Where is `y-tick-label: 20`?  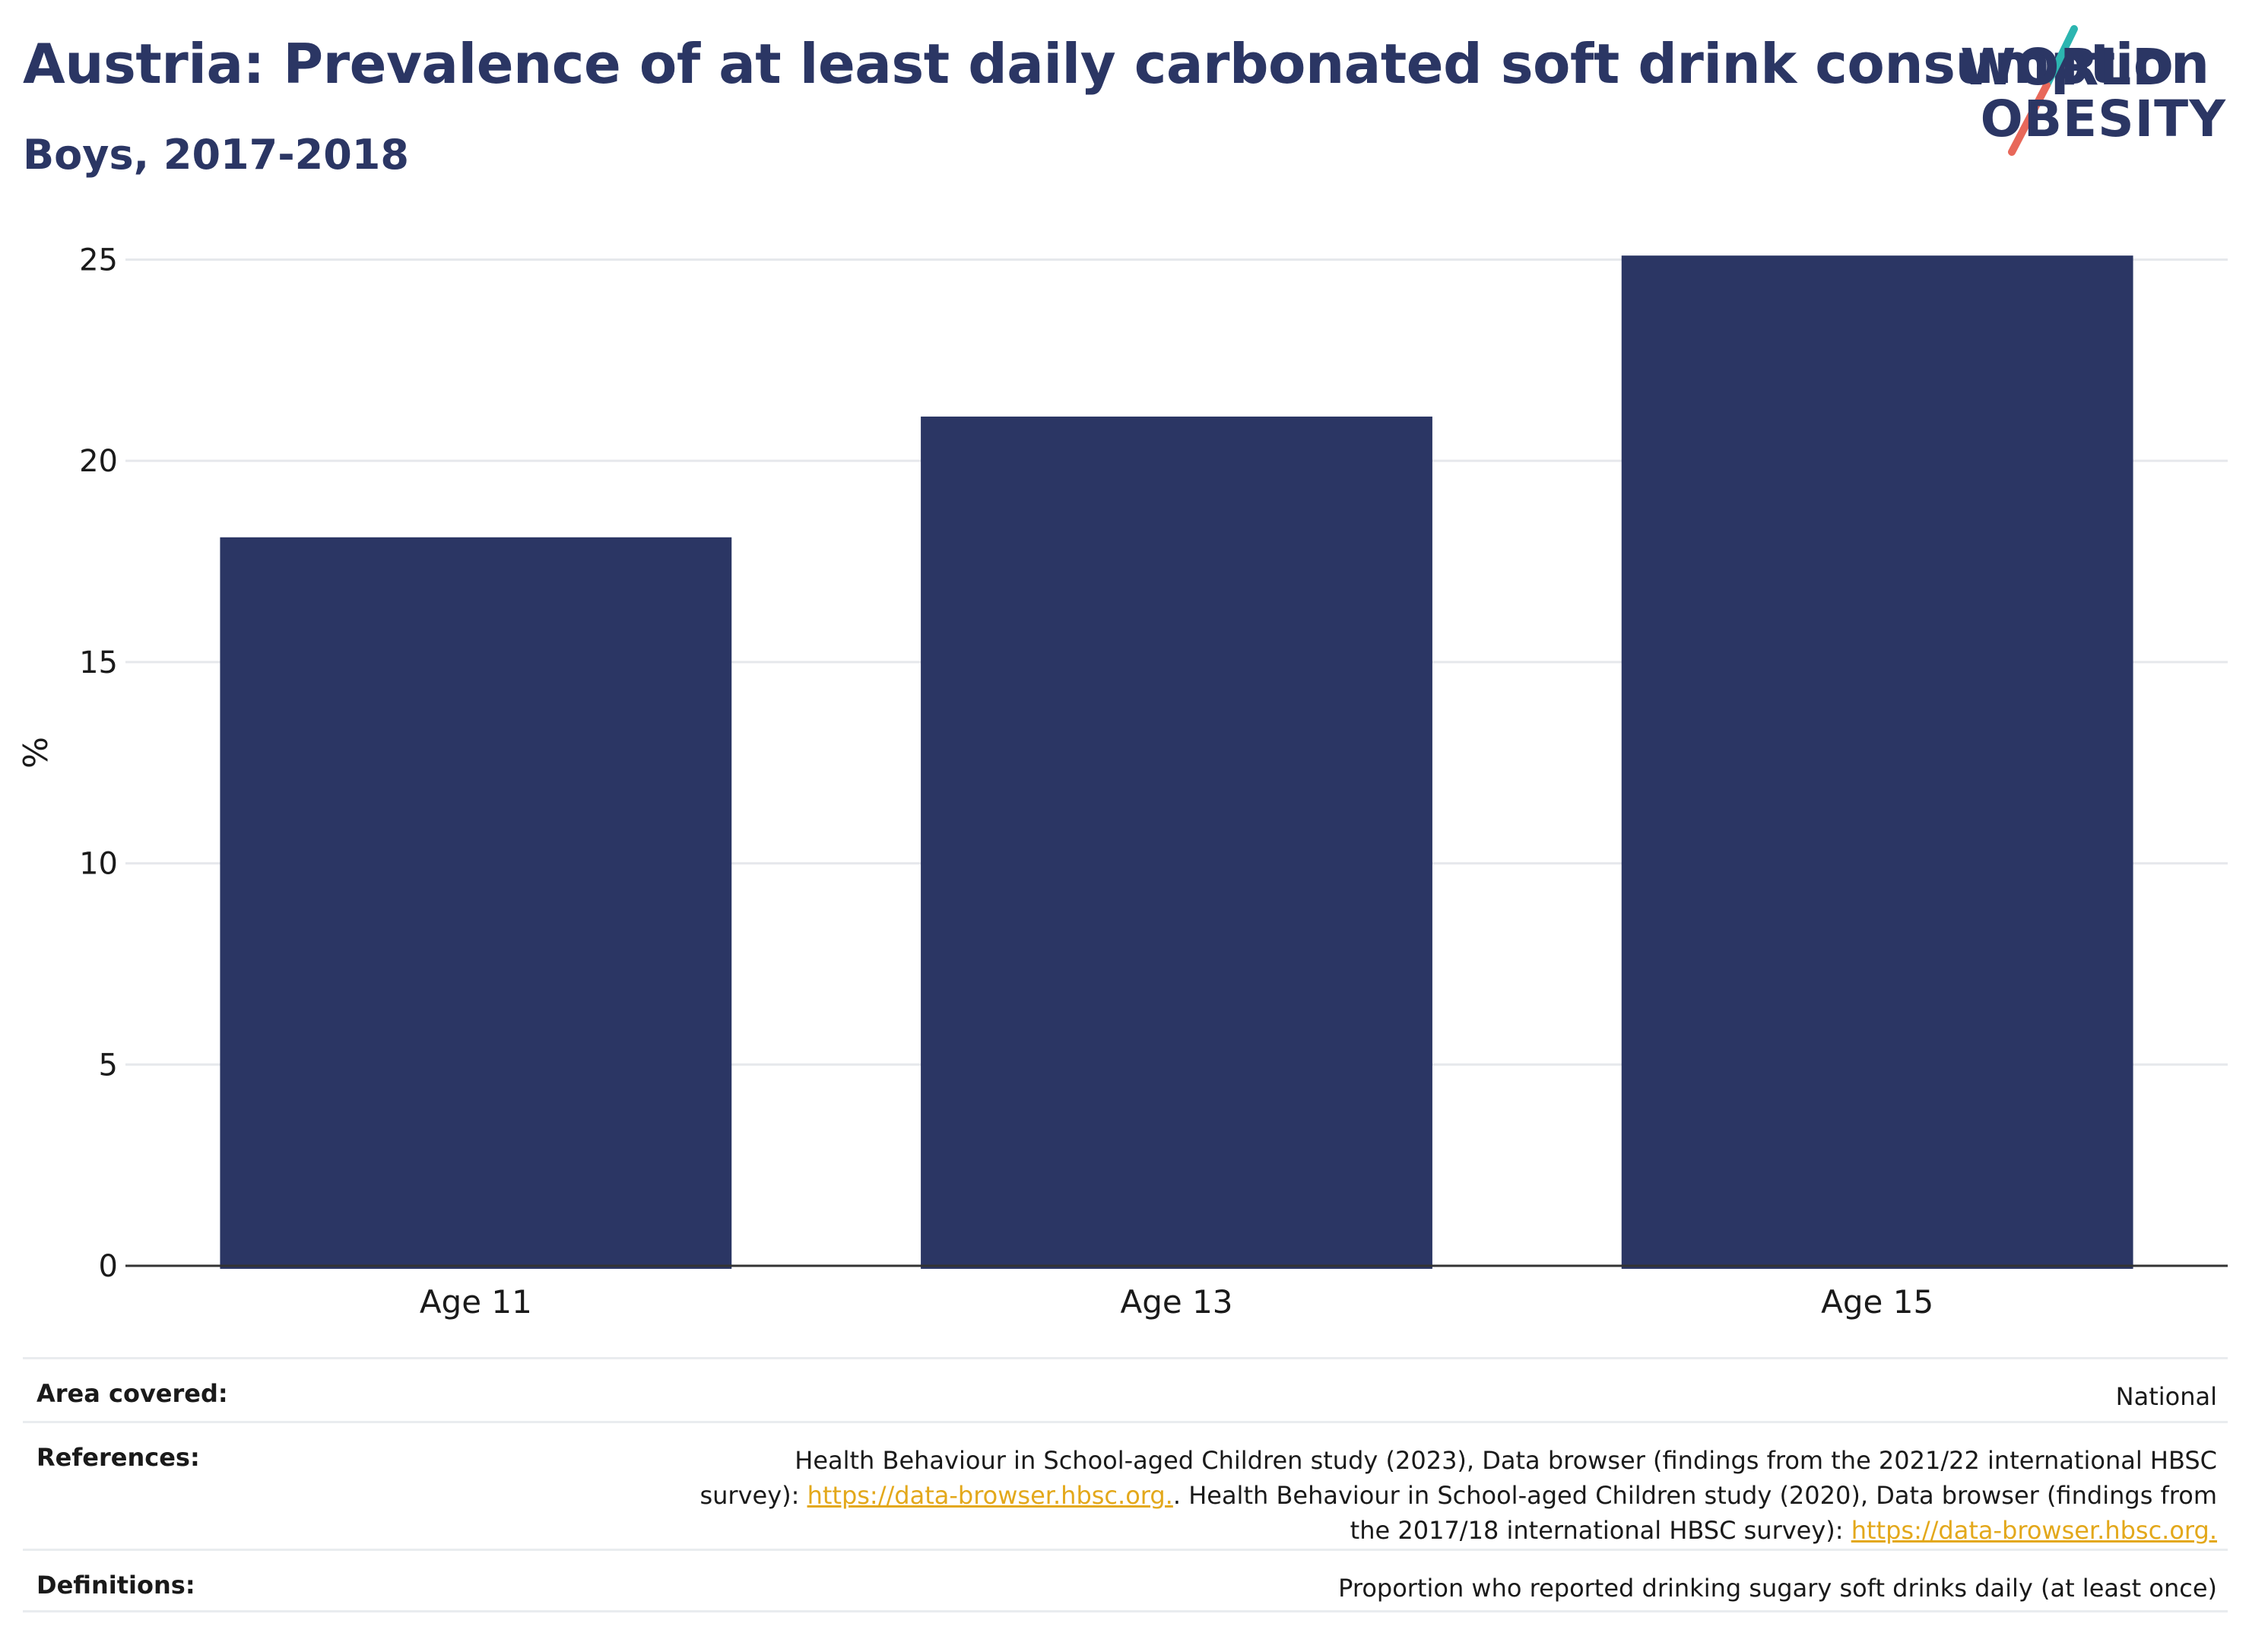 y-tick-label: 20 is located at coordinates (99, 461).